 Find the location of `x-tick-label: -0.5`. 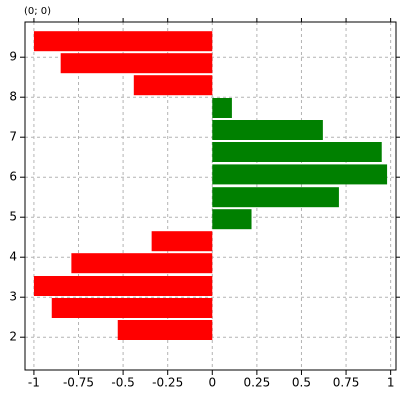

x-tick-label: -0.5 is located at coordinates (122, 383).